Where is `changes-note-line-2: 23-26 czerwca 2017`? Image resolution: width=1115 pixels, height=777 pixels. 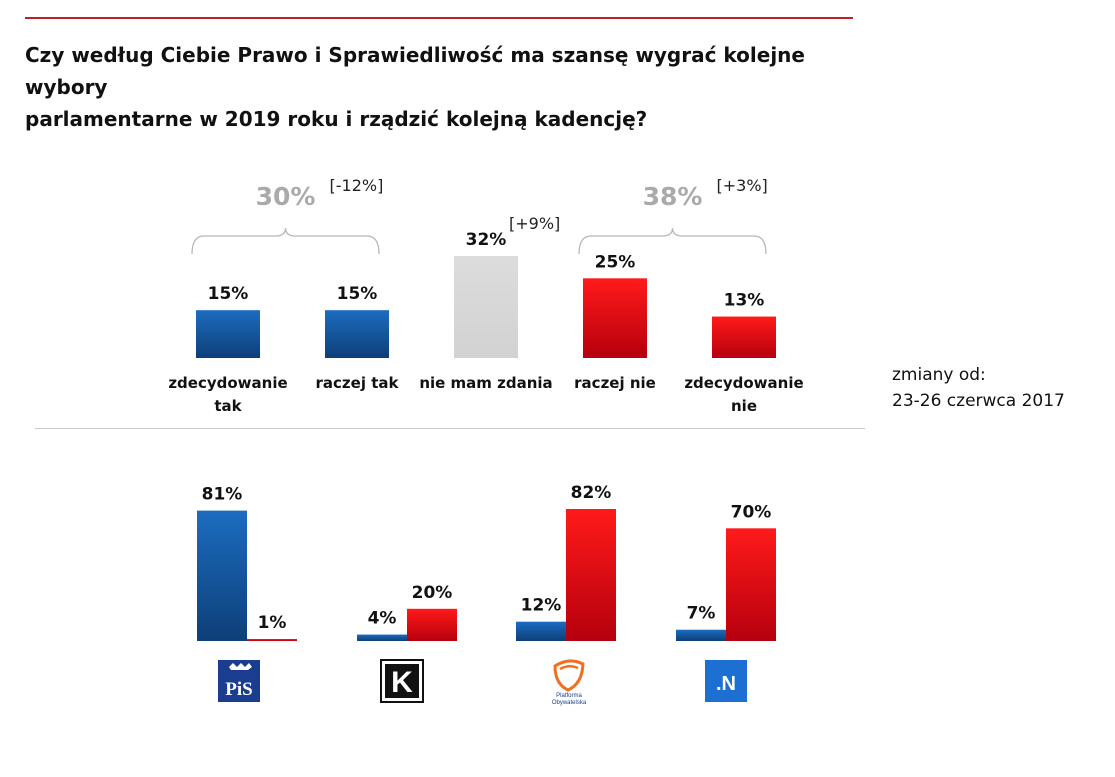 changes-note-line-2: 23-26 czerwca 2017 is located at coordinates (978, 401).